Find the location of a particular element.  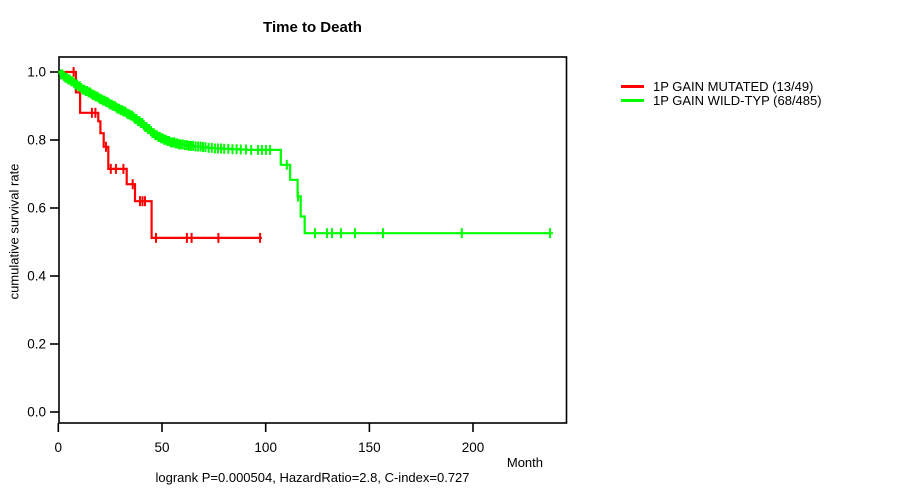

x-axis-title: Month is located at coordinates (524, 462).